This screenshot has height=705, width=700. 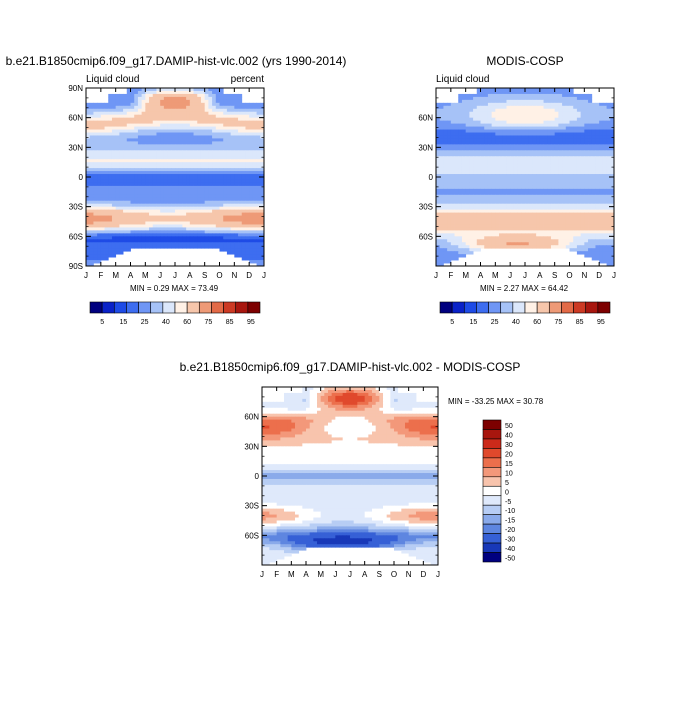 I want to click on x-tick-label: J, so click(x=175, y=275).